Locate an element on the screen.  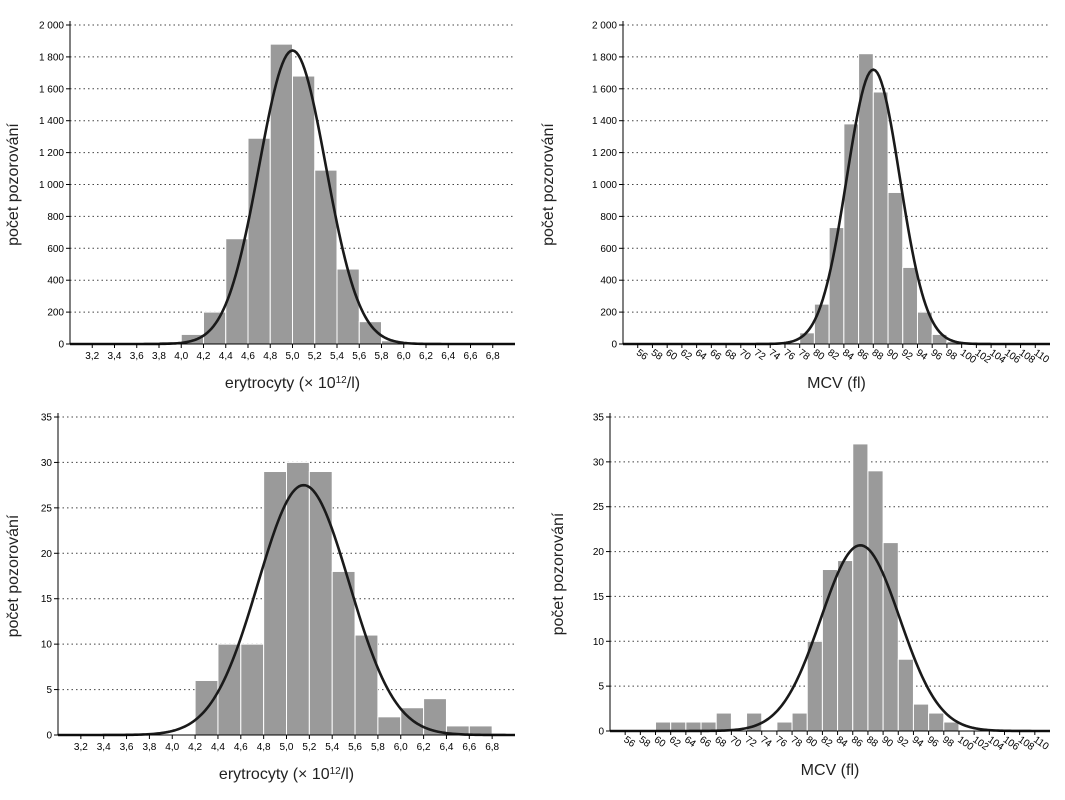
x-tick-label: 82 is located at coordinates (827, 742).